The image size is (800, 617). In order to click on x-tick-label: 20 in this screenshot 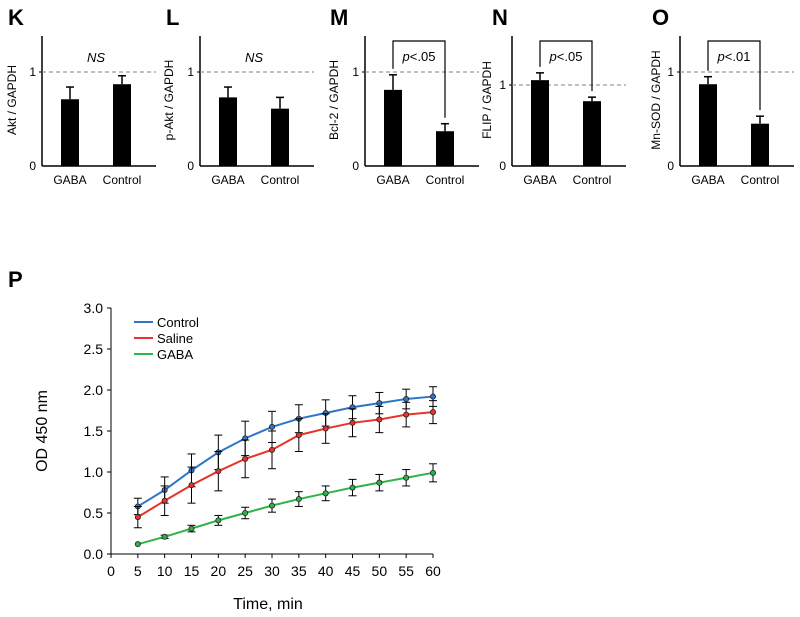, I will do `click(219, 571)`.